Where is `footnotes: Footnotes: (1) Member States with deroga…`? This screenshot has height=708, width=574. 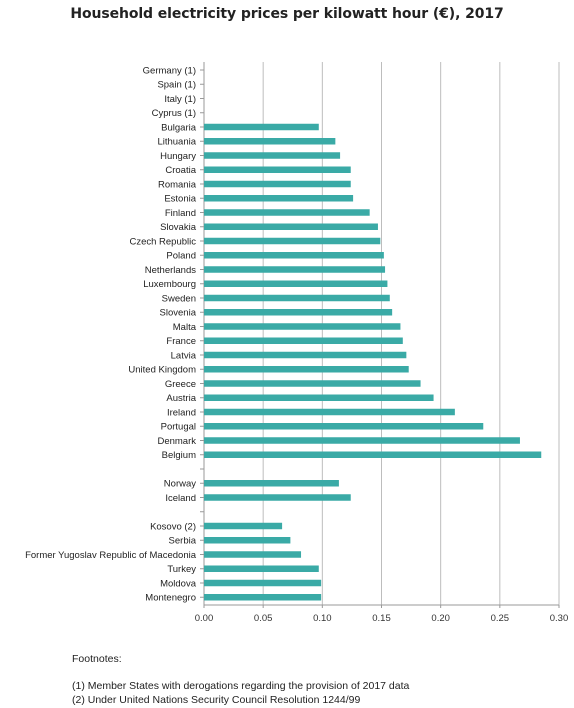 footnotes: Footnotes: (1) Member States with deroga… is located at coordinates (240, 680).